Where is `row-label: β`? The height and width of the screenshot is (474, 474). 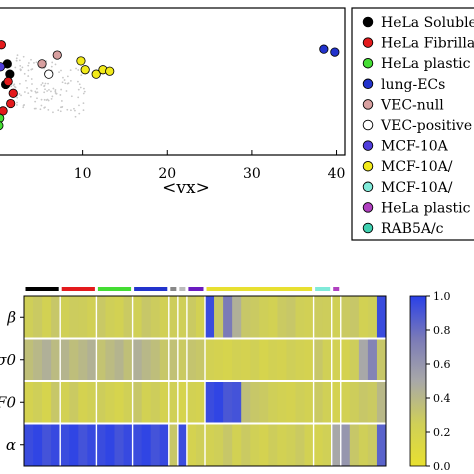 row-label: β is located at coordinates (11, 317).